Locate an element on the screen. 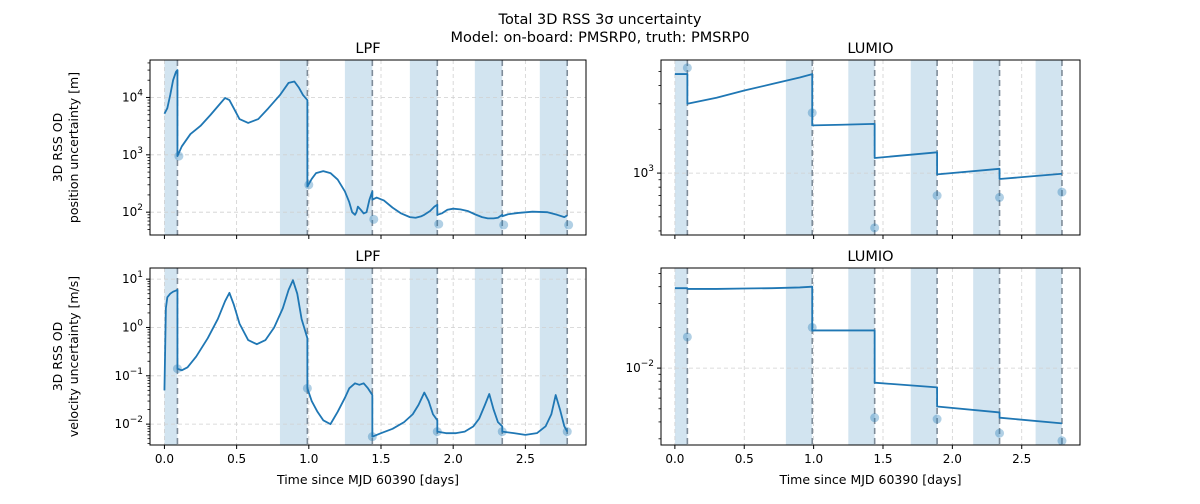 The height and width of the screenshot is (504, 1200). y-tick-label: 10⁴ is located at coordinates (132, 96).